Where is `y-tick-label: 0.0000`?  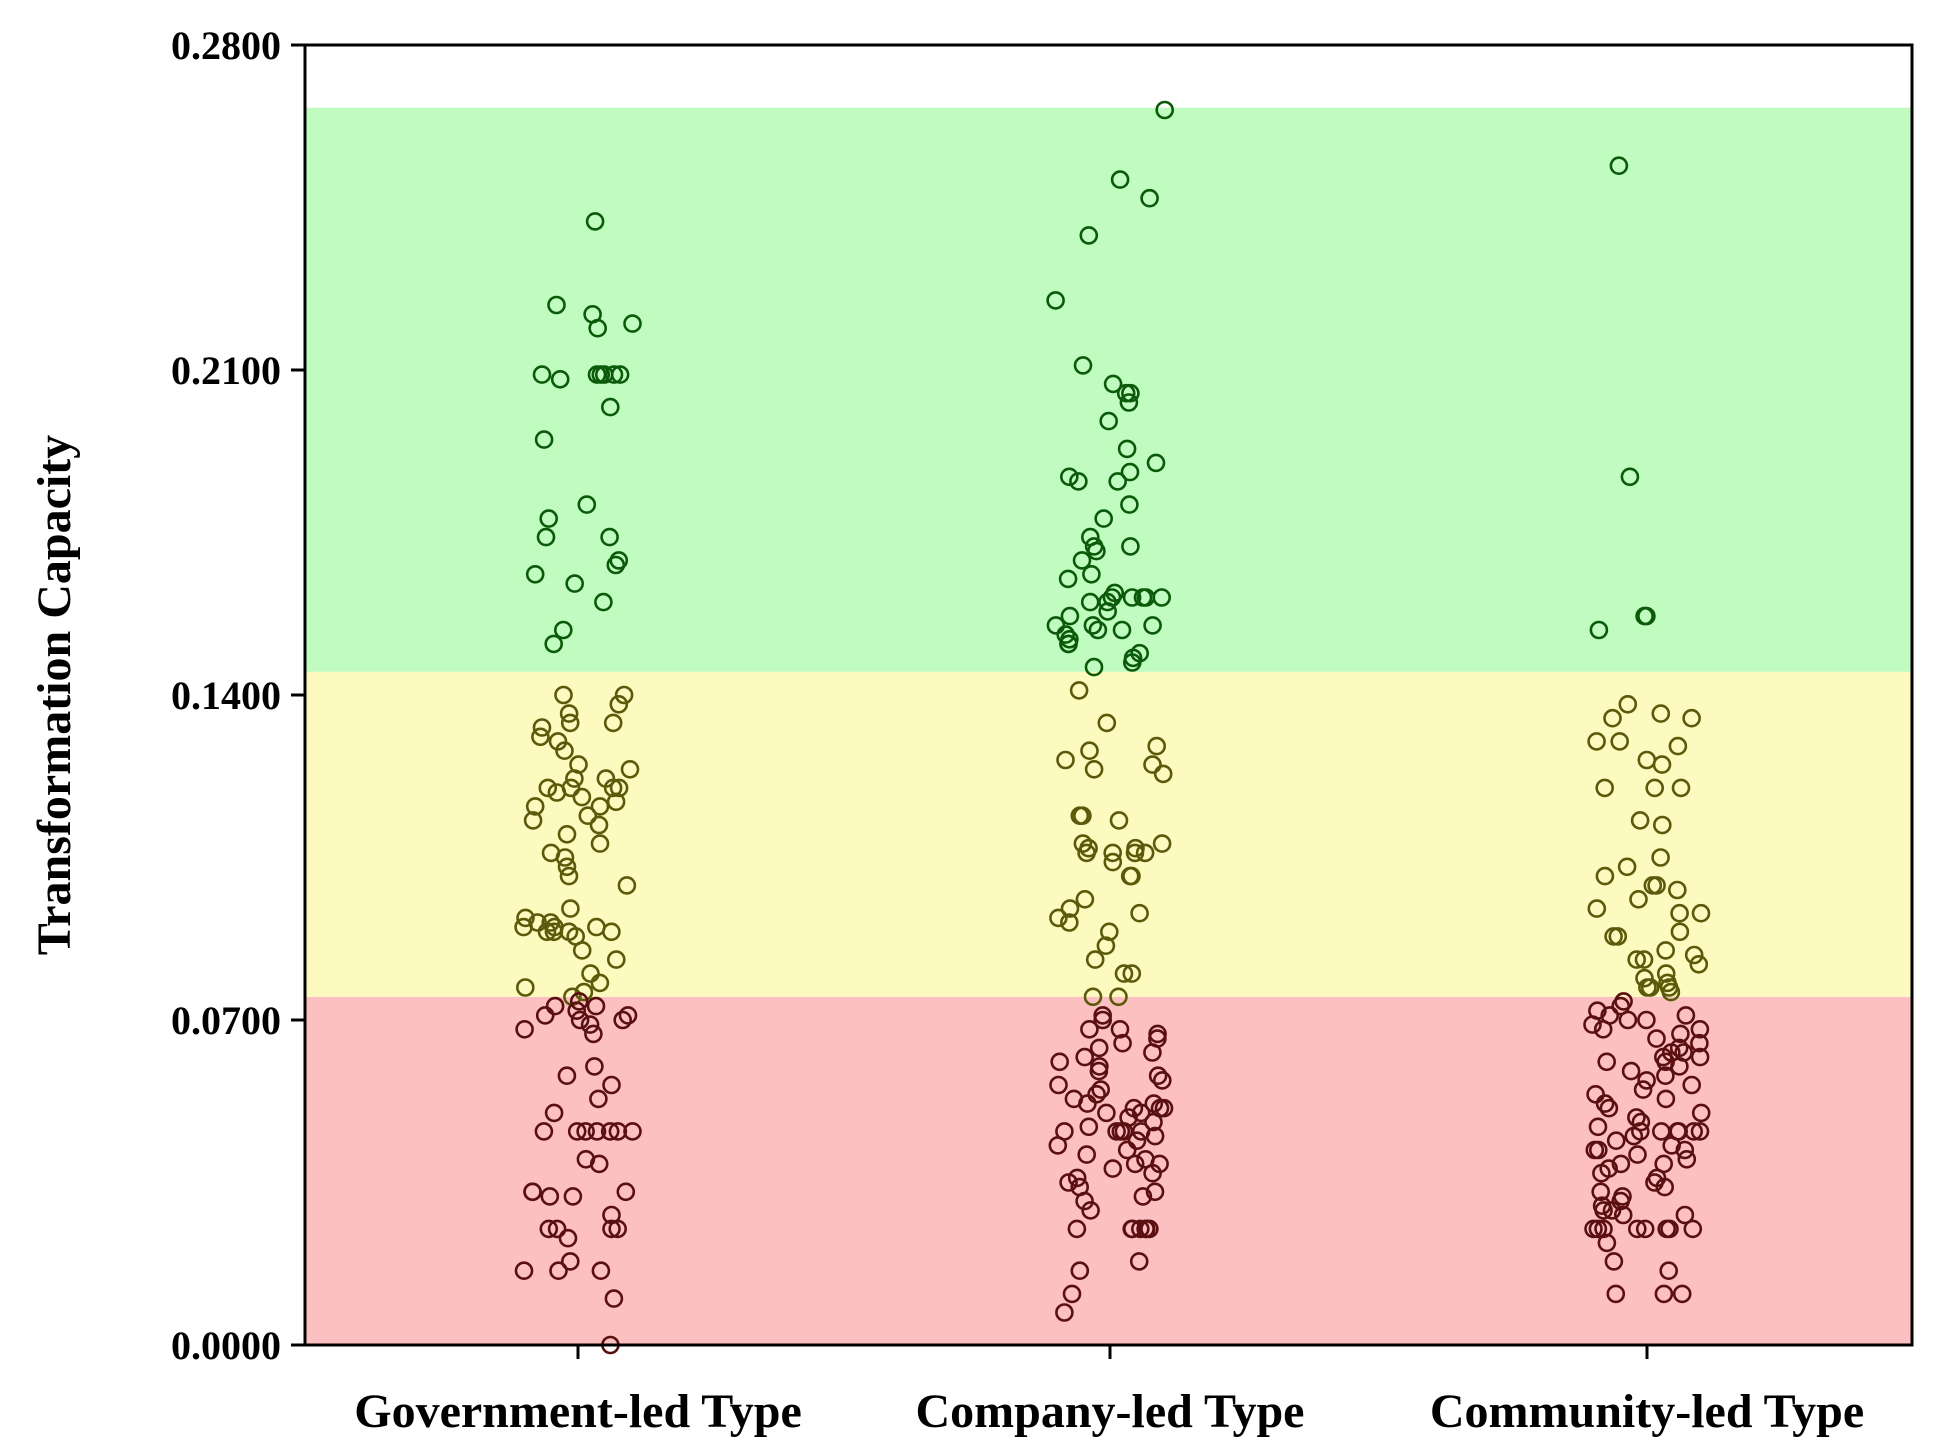 y-tick-label: 0.0000 is located at coordinates (226, 1345).